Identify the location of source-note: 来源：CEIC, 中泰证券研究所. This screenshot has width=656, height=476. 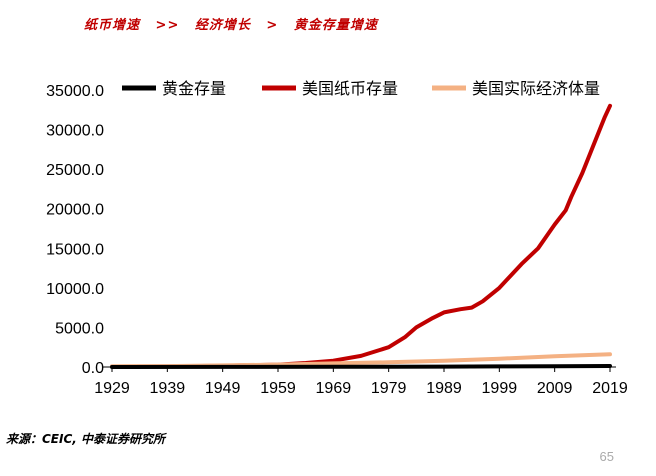
(86, 439).